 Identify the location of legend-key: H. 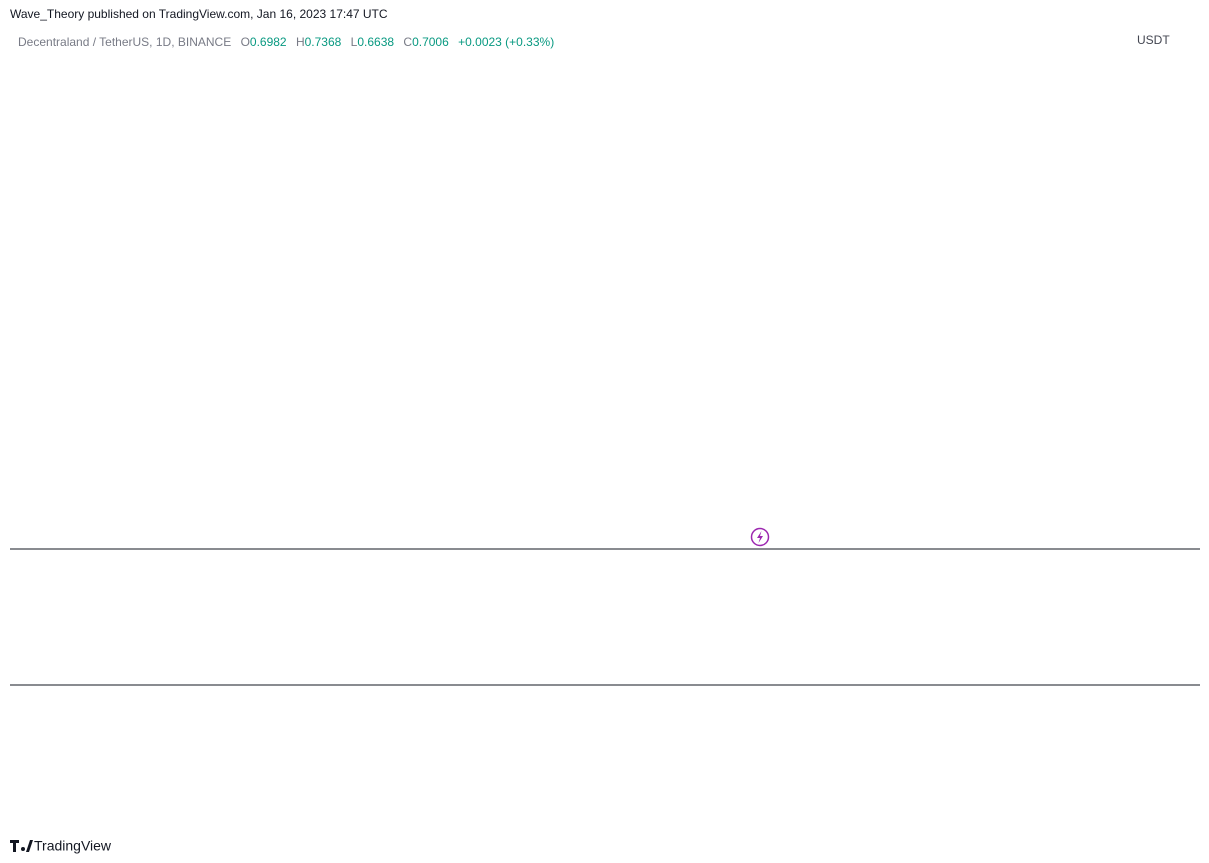
(300, 42).